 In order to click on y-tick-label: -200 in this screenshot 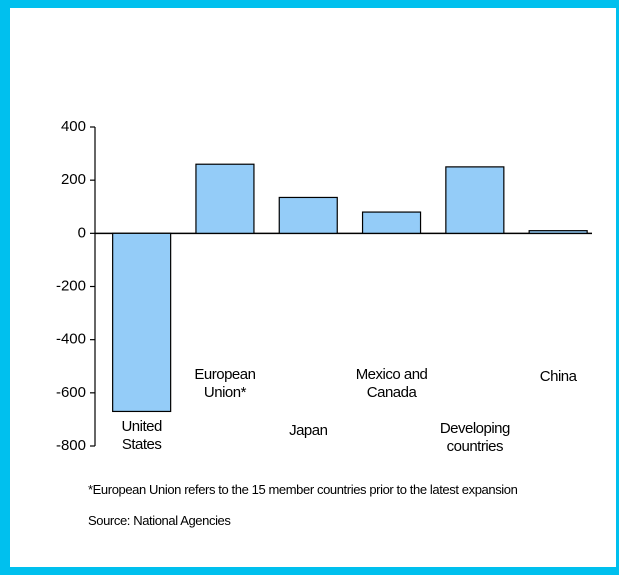, I will do `click(71, 285)`.